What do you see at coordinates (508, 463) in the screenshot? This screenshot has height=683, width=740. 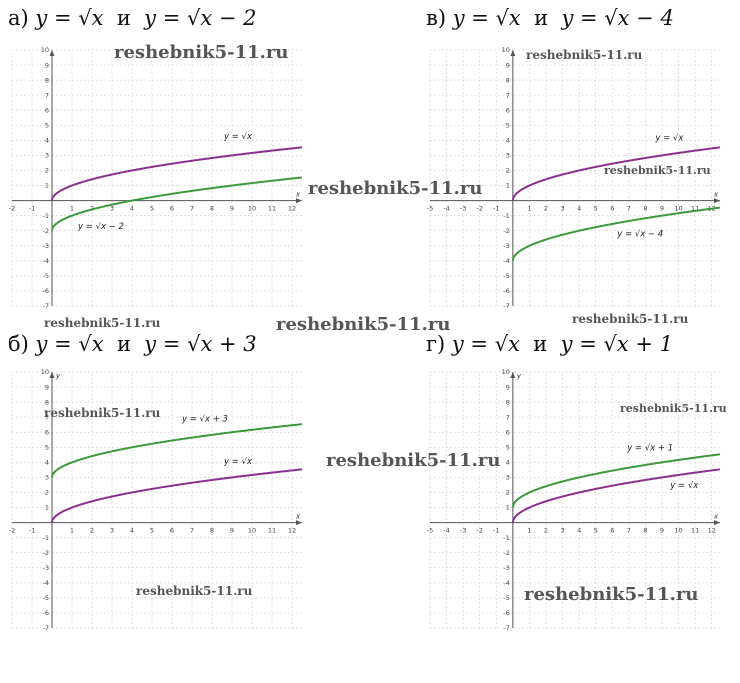 I see `y-tick-label: 4` at bounding box center [508, 463].